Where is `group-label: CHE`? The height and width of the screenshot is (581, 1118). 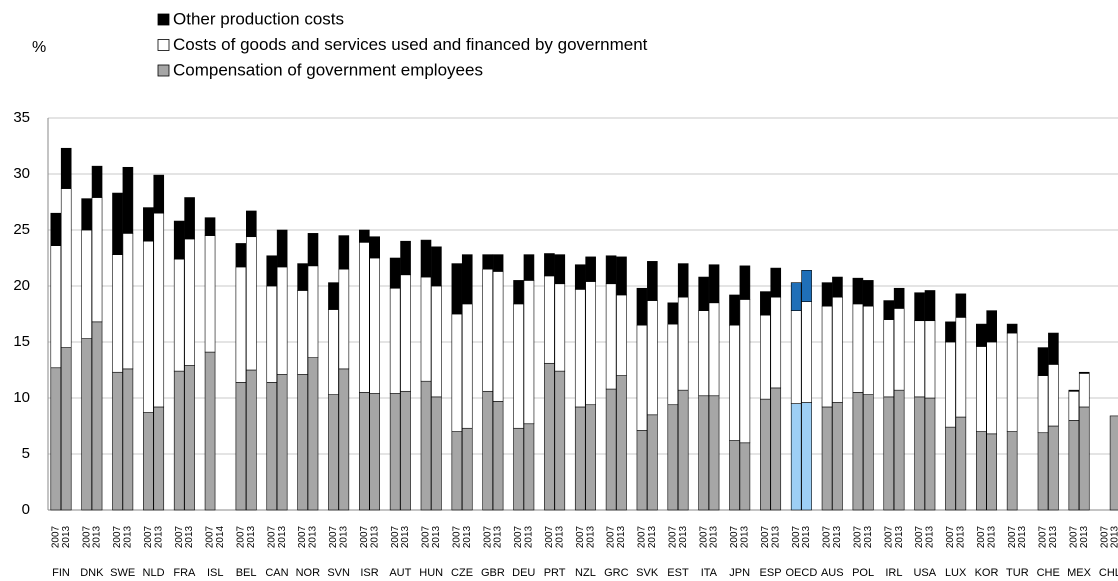
group-label: CHE is located at coordinates (1048, 573).